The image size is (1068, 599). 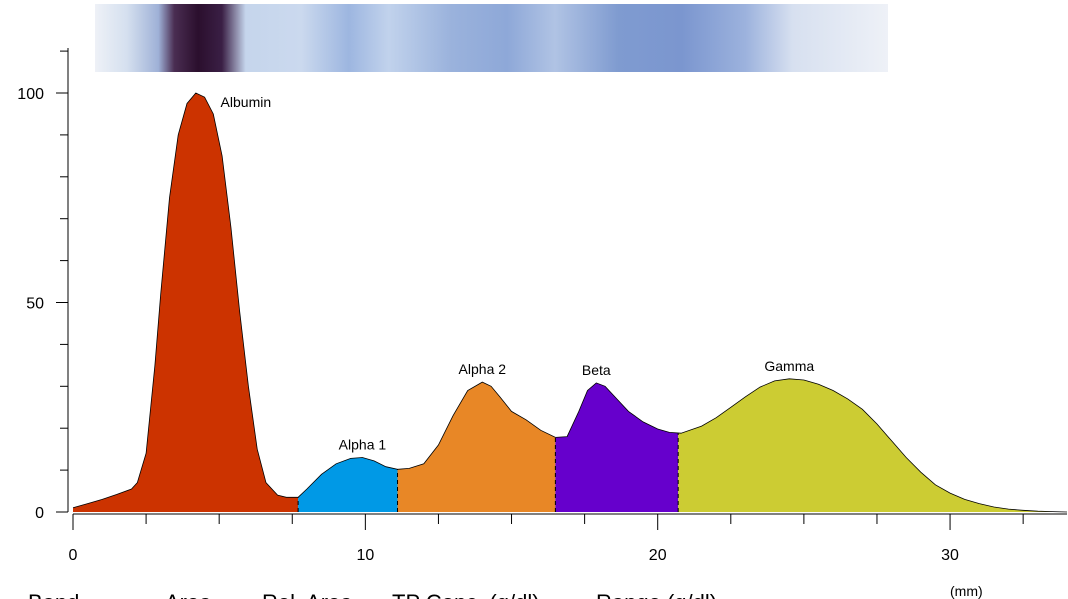 What do you see at coordinates (35, 304) in the screenshot?
I see `y-tick-label: 50` at bounding box center [35, 304].